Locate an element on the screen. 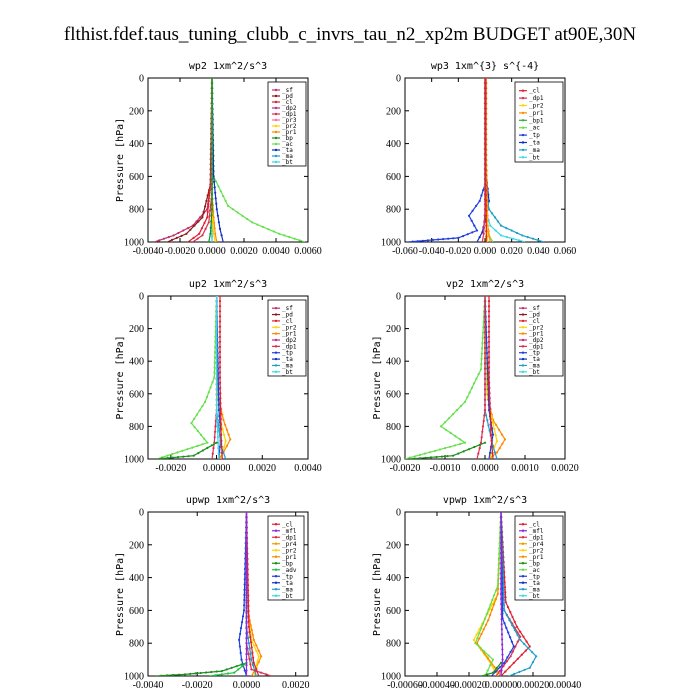 Image resolution: width=700 pixels, height=700 pixels. legend-label: _tp is located at coordinates (534, 576).